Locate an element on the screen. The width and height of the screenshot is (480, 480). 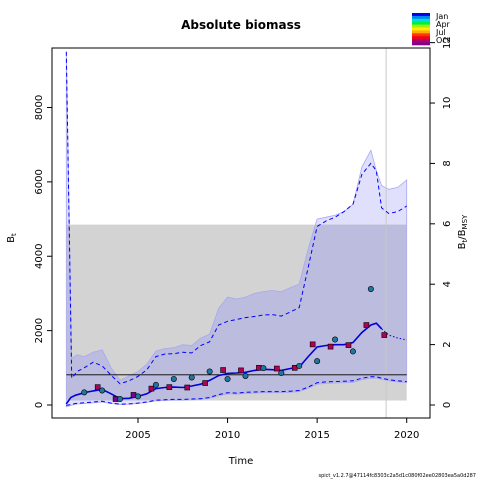
x-tick-label: 2020 is located at coordinates (406, 435).